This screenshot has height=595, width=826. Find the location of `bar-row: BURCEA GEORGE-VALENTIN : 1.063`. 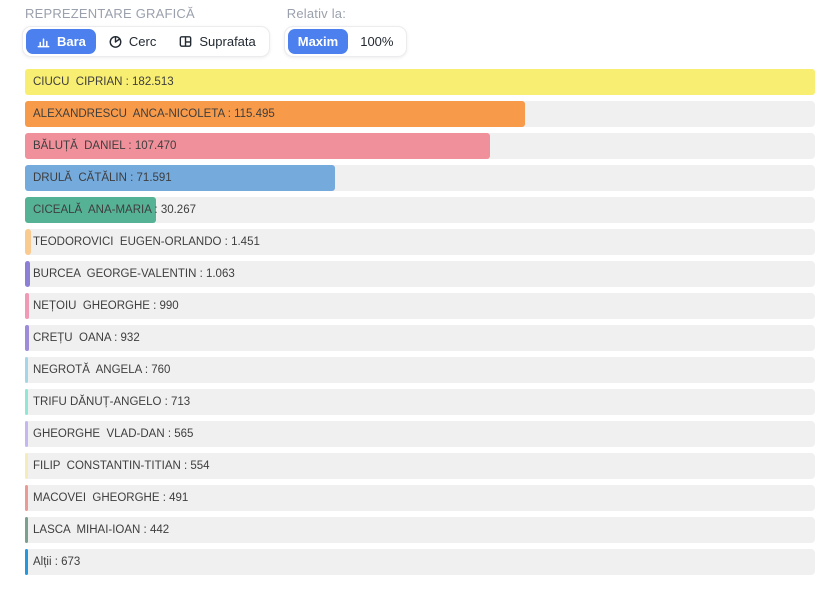

bar-row: BURCEA GEORGE-VALENTIN : 1.063 is located at coordinates (420, 274).